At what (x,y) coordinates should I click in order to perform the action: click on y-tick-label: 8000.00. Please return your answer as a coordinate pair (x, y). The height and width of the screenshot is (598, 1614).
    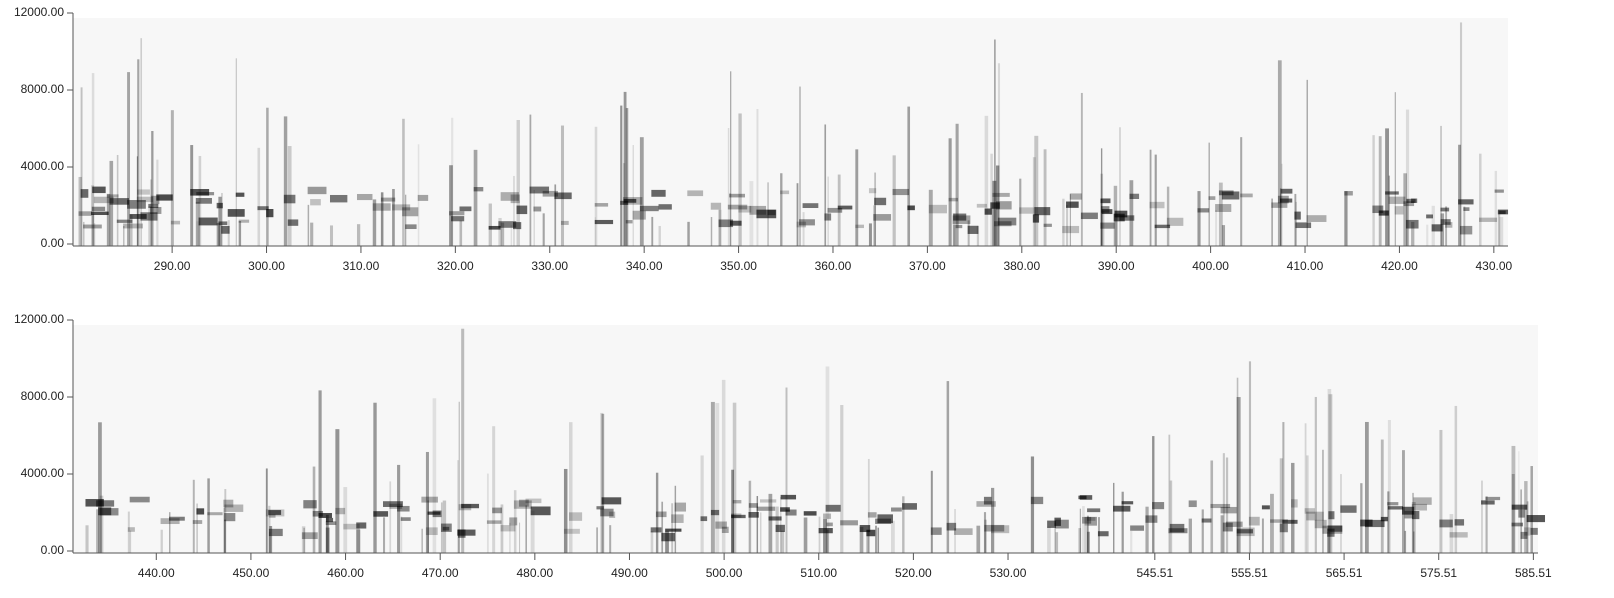
    Looking at the image, I should click on (43, 89).